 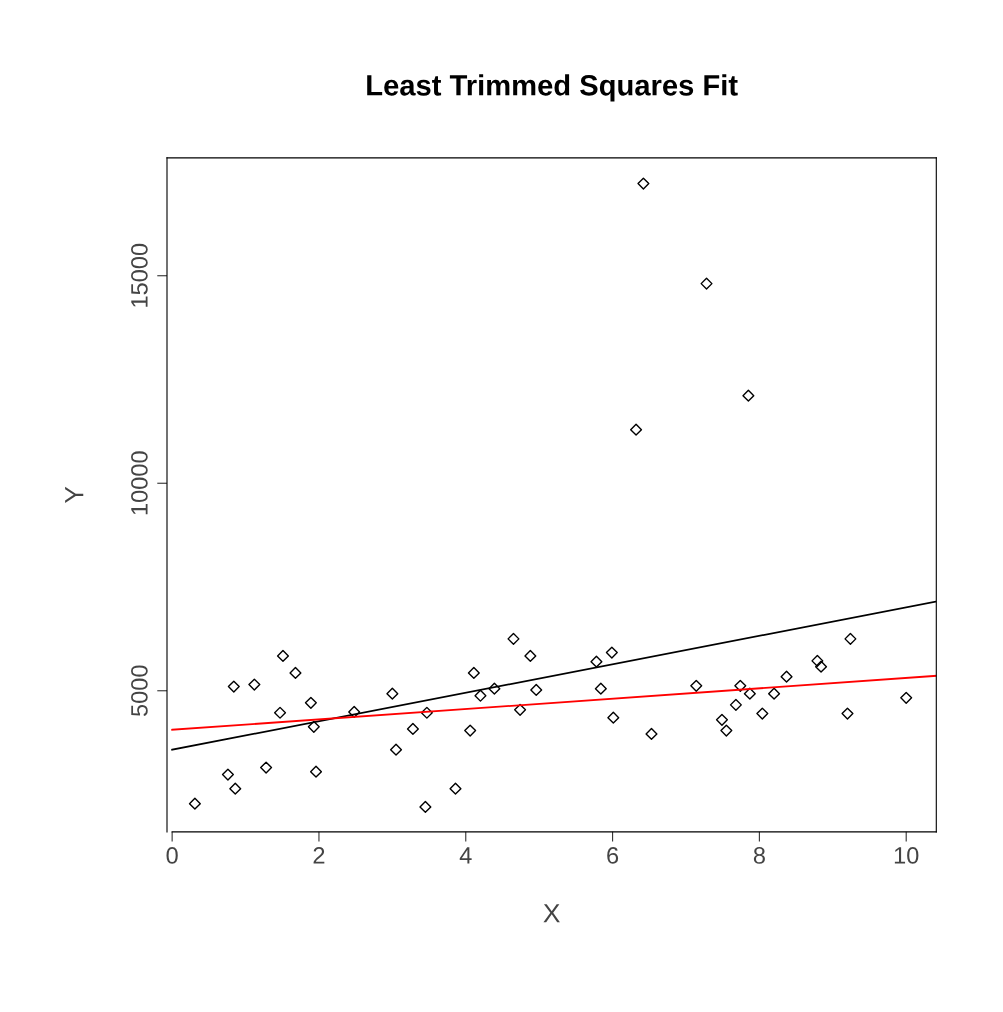 I want to click on y-axis-title: Y, so click(x=74, y=495).